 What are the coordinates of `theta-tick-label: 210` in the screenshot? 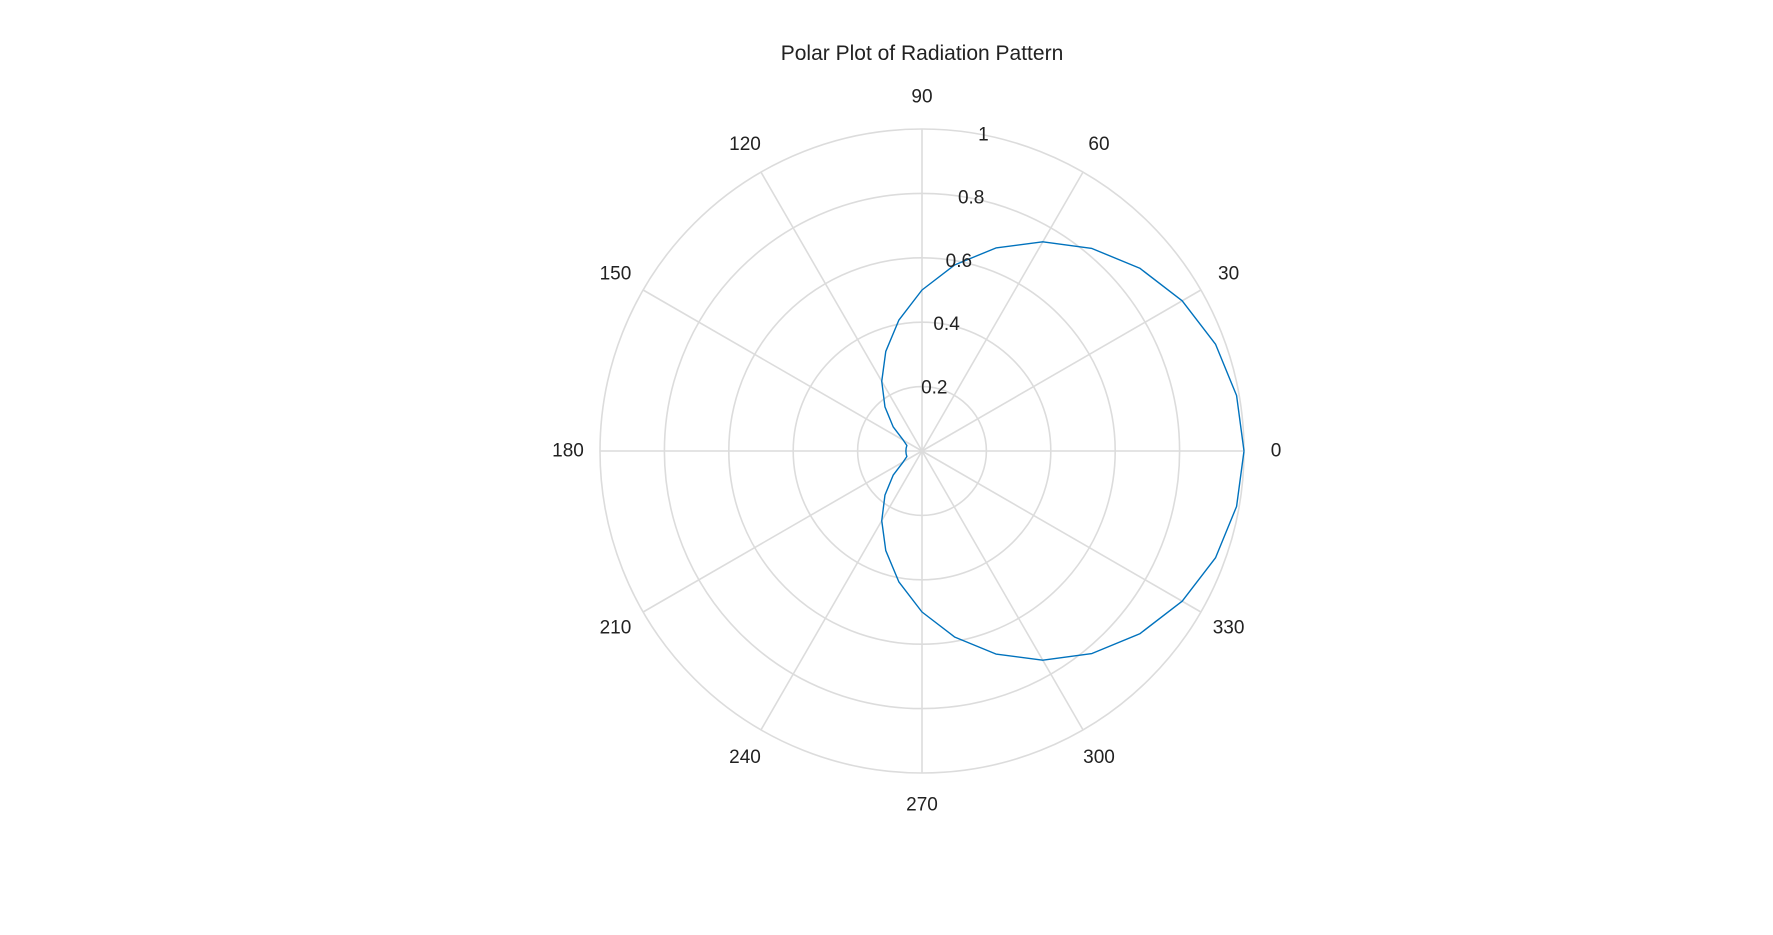 It's located at (616, 628).